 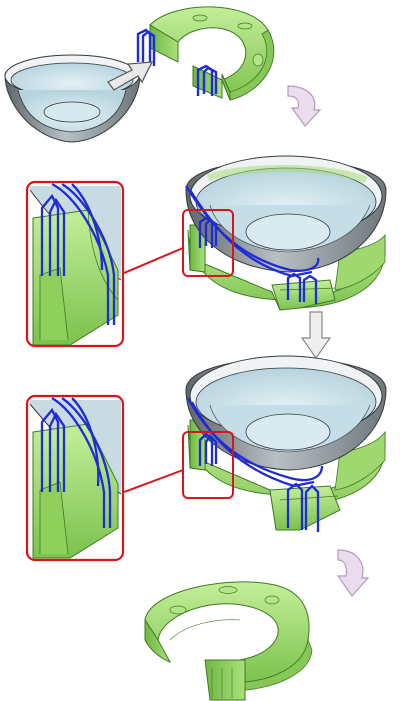 I want to click on right-arrow-icon, so click(x=130, y=76).